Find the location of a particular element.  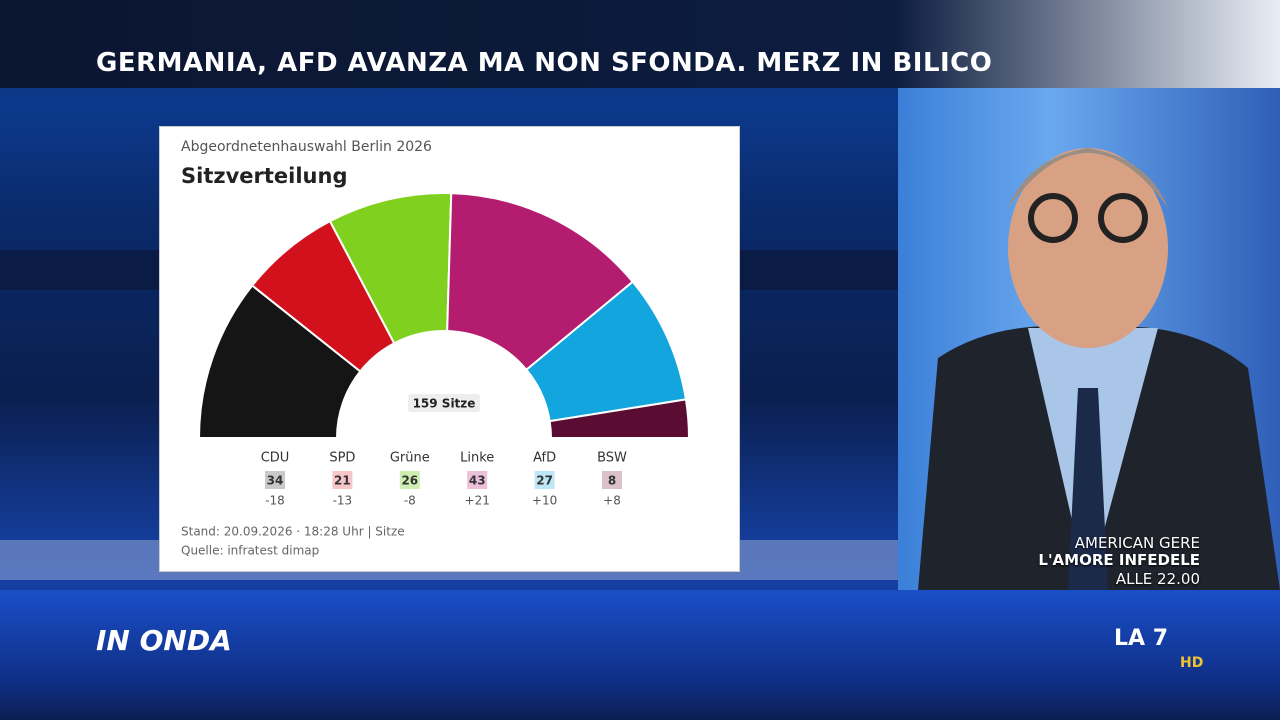

seat-count: 34 is located at coordinates (275, 481).